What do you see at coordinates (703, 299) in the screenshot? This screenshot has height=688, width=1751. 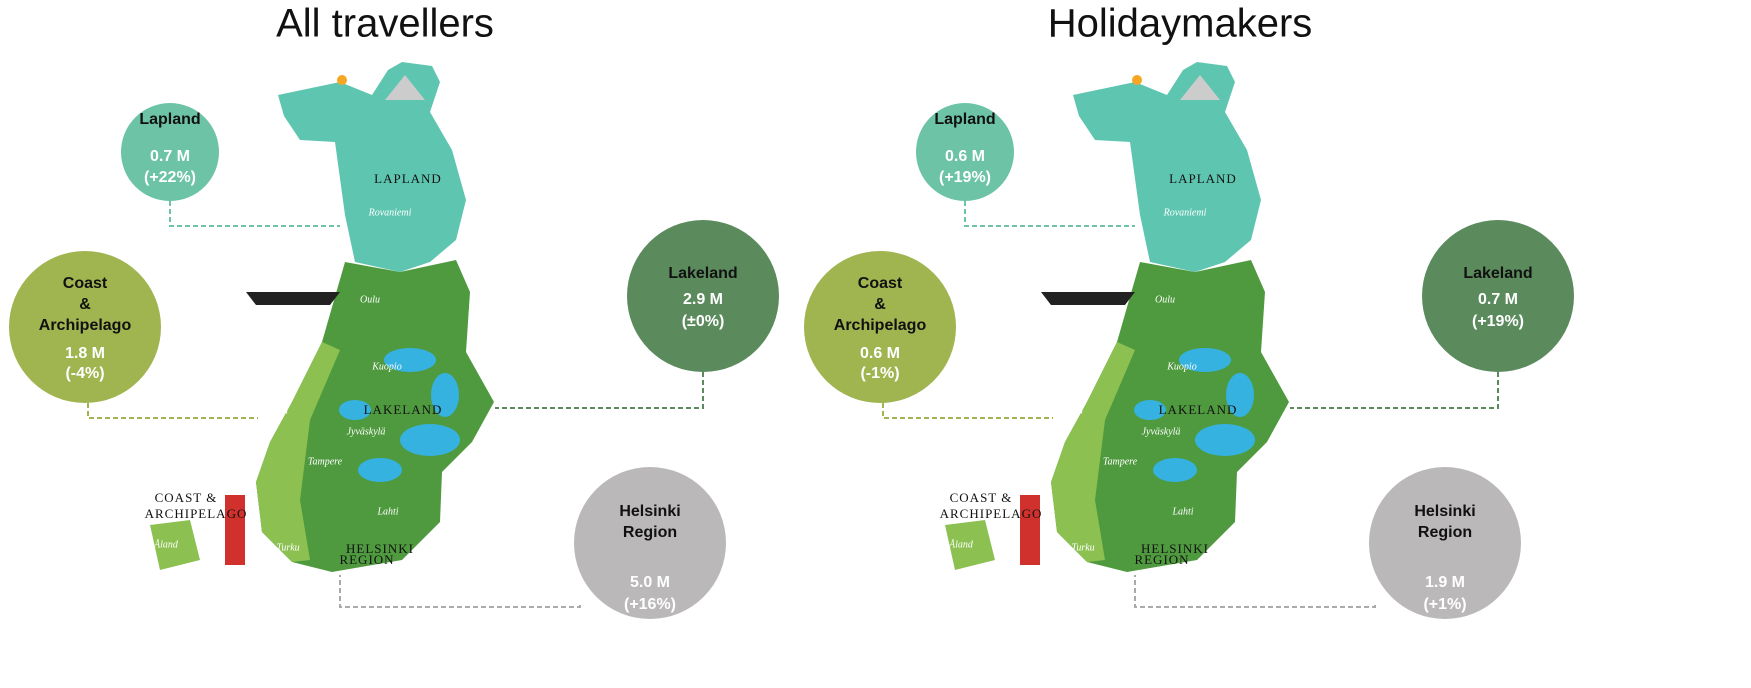 I see `region-value: 2.9 M` at bounding box center [703, 299].